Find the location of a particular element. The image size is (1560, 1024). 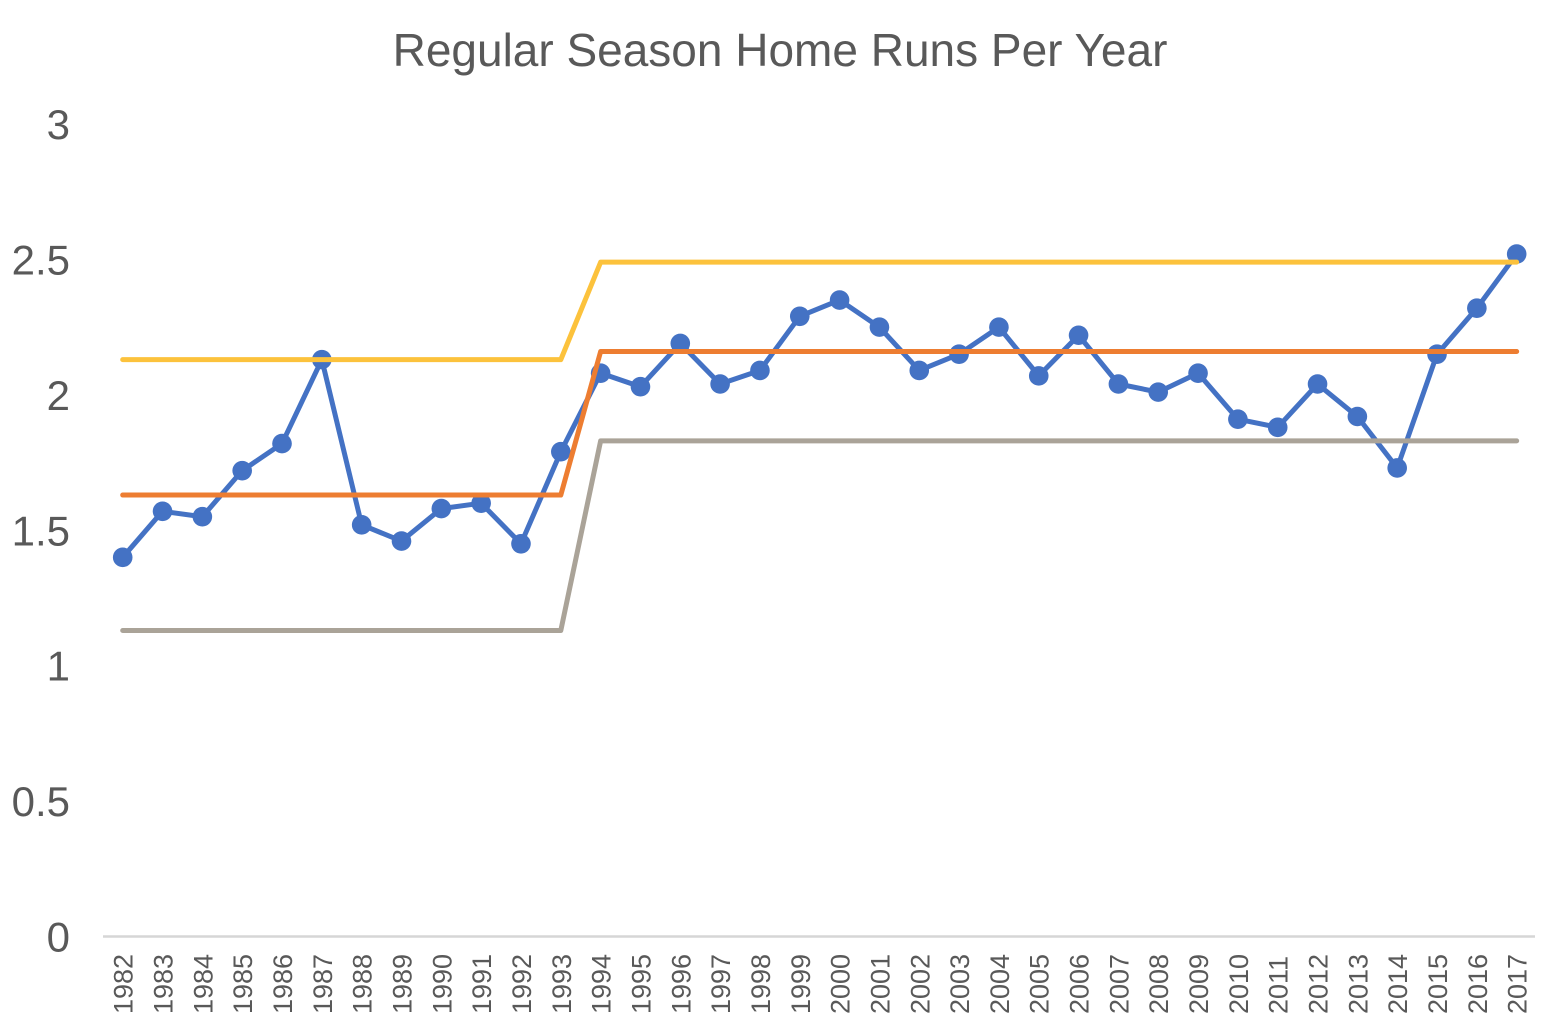

data-point-marker-2003 is located at coordinates (959, 354).